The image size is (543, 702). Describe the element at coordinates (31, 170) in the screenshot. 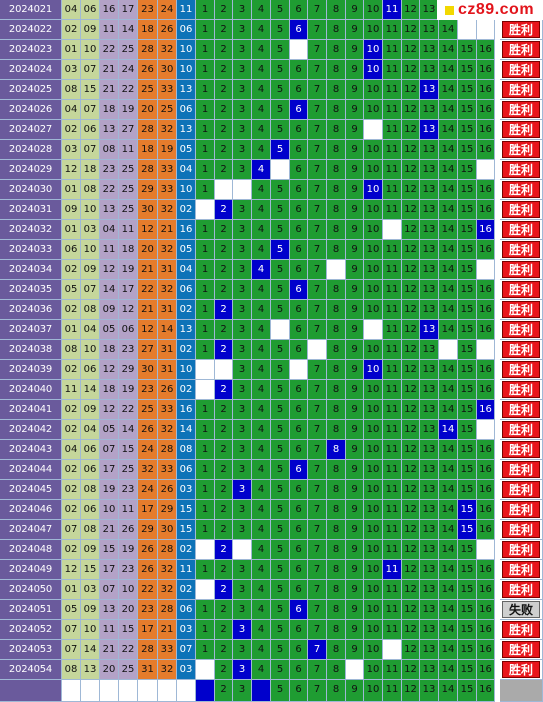

I see `period-cell: 2024029` at that location.